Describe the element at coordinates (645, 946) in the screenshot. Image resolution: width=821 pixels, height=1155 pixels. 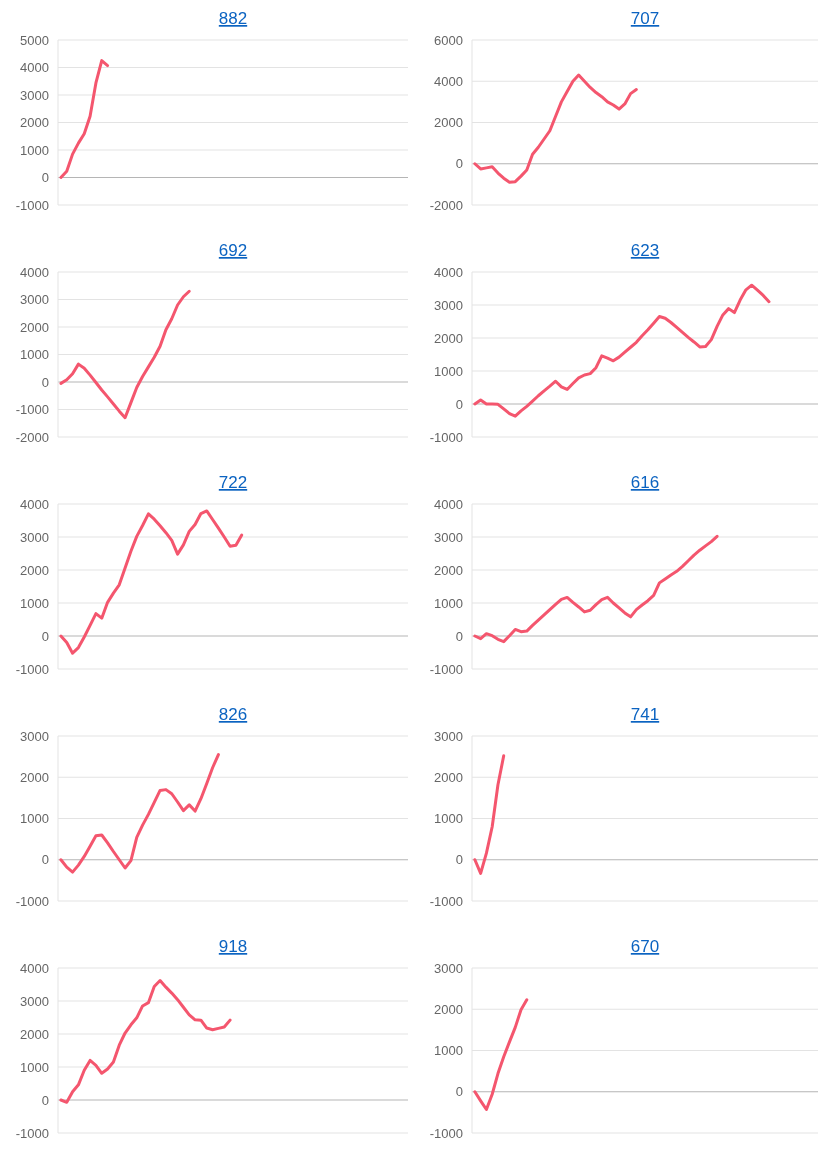
I see `chart-title: 670` at that location.